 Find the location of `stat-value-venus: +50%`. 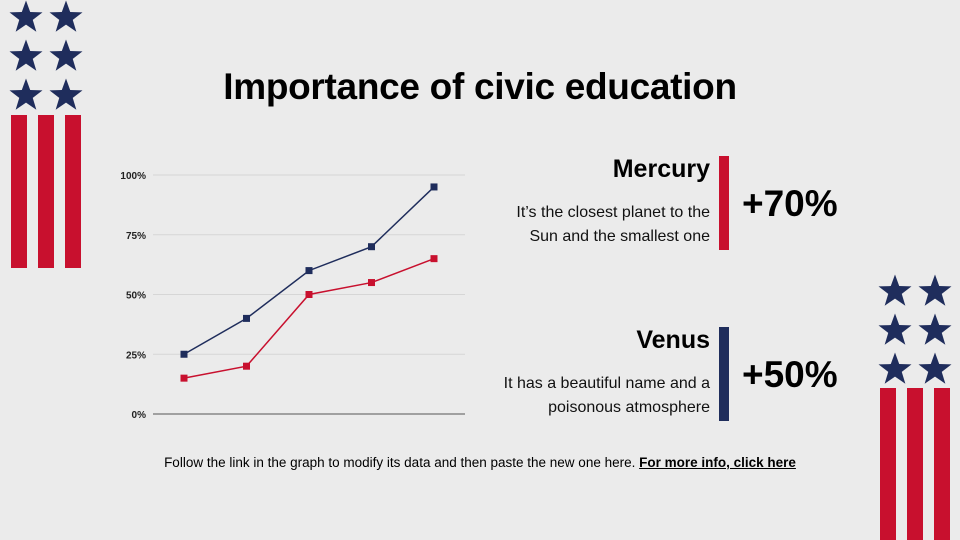

stat-value-venus: +50% is located at coordinates (790, 374).